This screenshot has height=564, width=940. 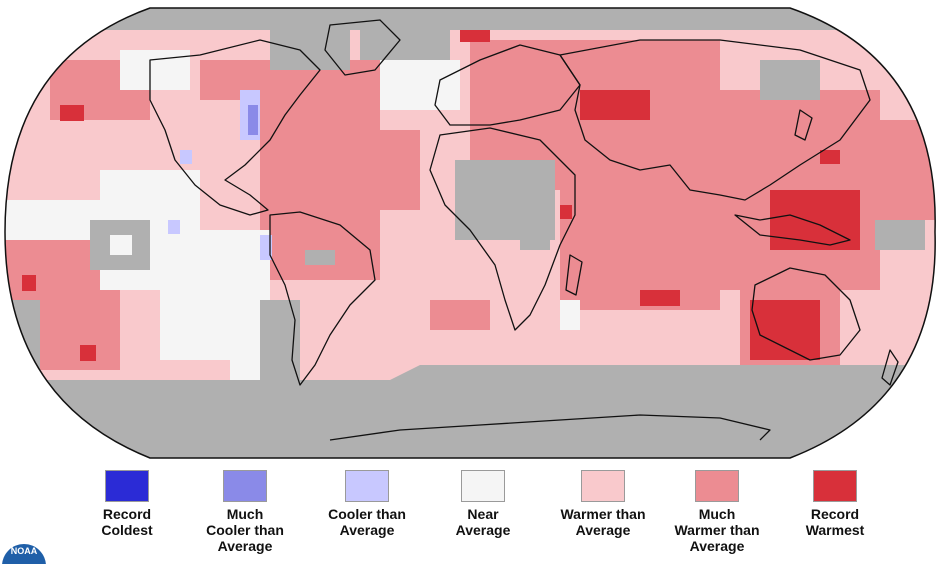 What do you see at coordinates (550, 427) in the screenshot?
I see `antarctica-outline` at bounding box center [550, 427].